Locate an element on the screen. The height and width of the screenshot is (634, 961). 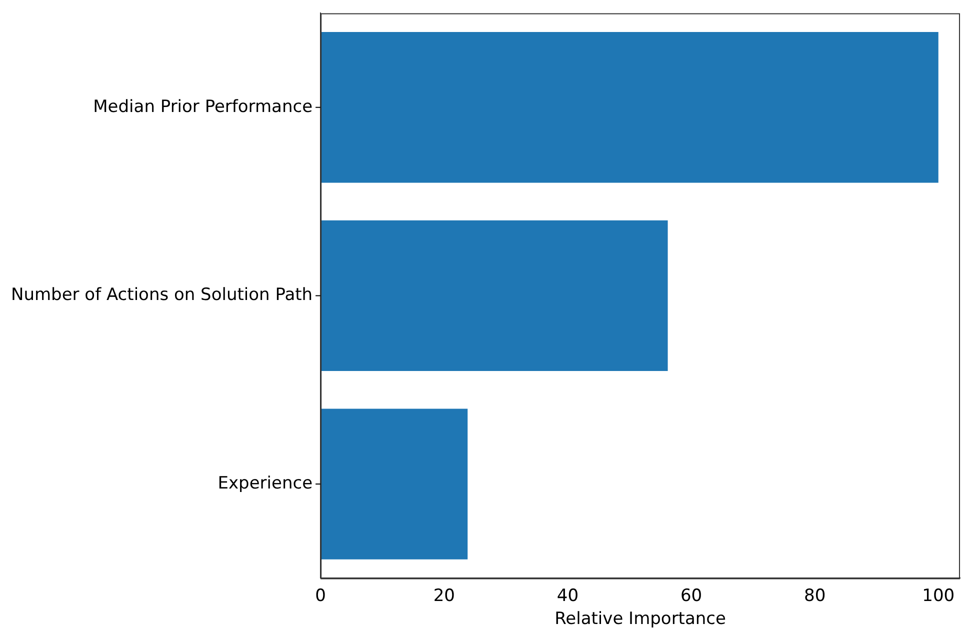
y-tick-label: Number of Actions on Solution Path is located at coordinates (161, 295).